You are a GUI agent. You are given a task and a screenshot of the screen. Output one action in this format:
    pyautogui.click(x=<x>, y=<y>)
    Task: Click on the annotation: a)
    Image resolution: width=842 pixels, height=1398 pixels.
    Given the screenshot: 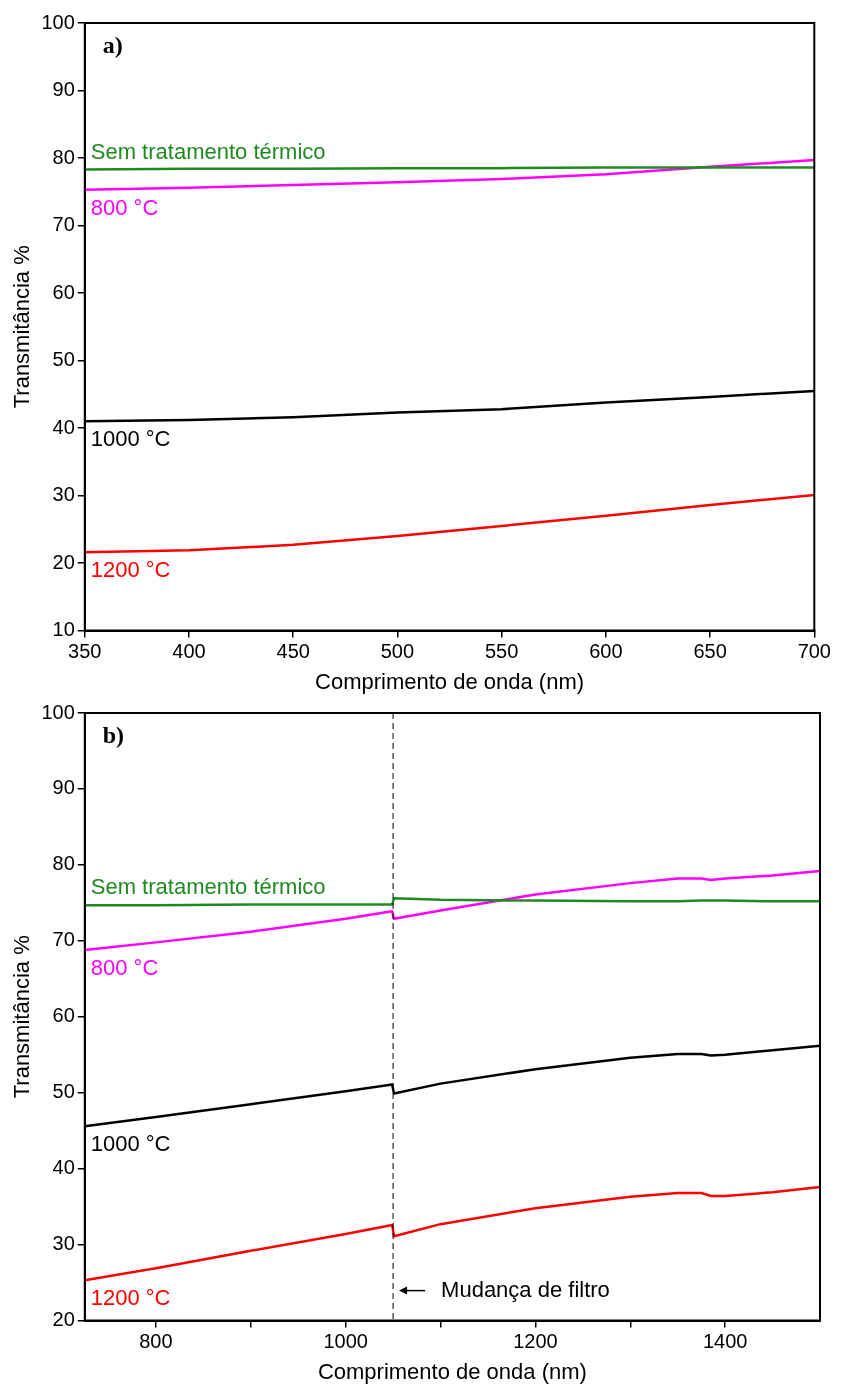 What is the action you would take?
    pyautogui.click(x=112, y=45)
    